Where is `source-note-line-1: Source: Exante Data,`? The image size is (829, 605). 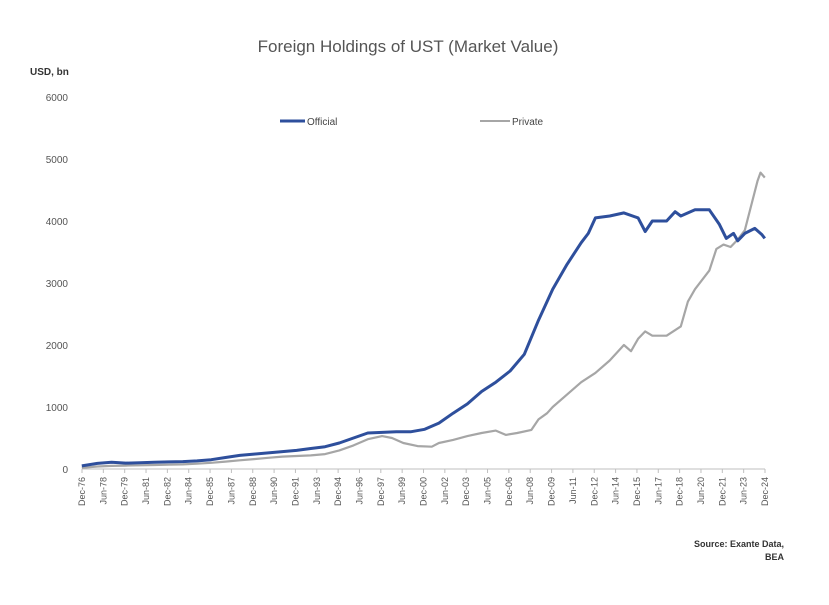
source-note-line-1: Source: Exante Data, is located at coordinates (739, 544).